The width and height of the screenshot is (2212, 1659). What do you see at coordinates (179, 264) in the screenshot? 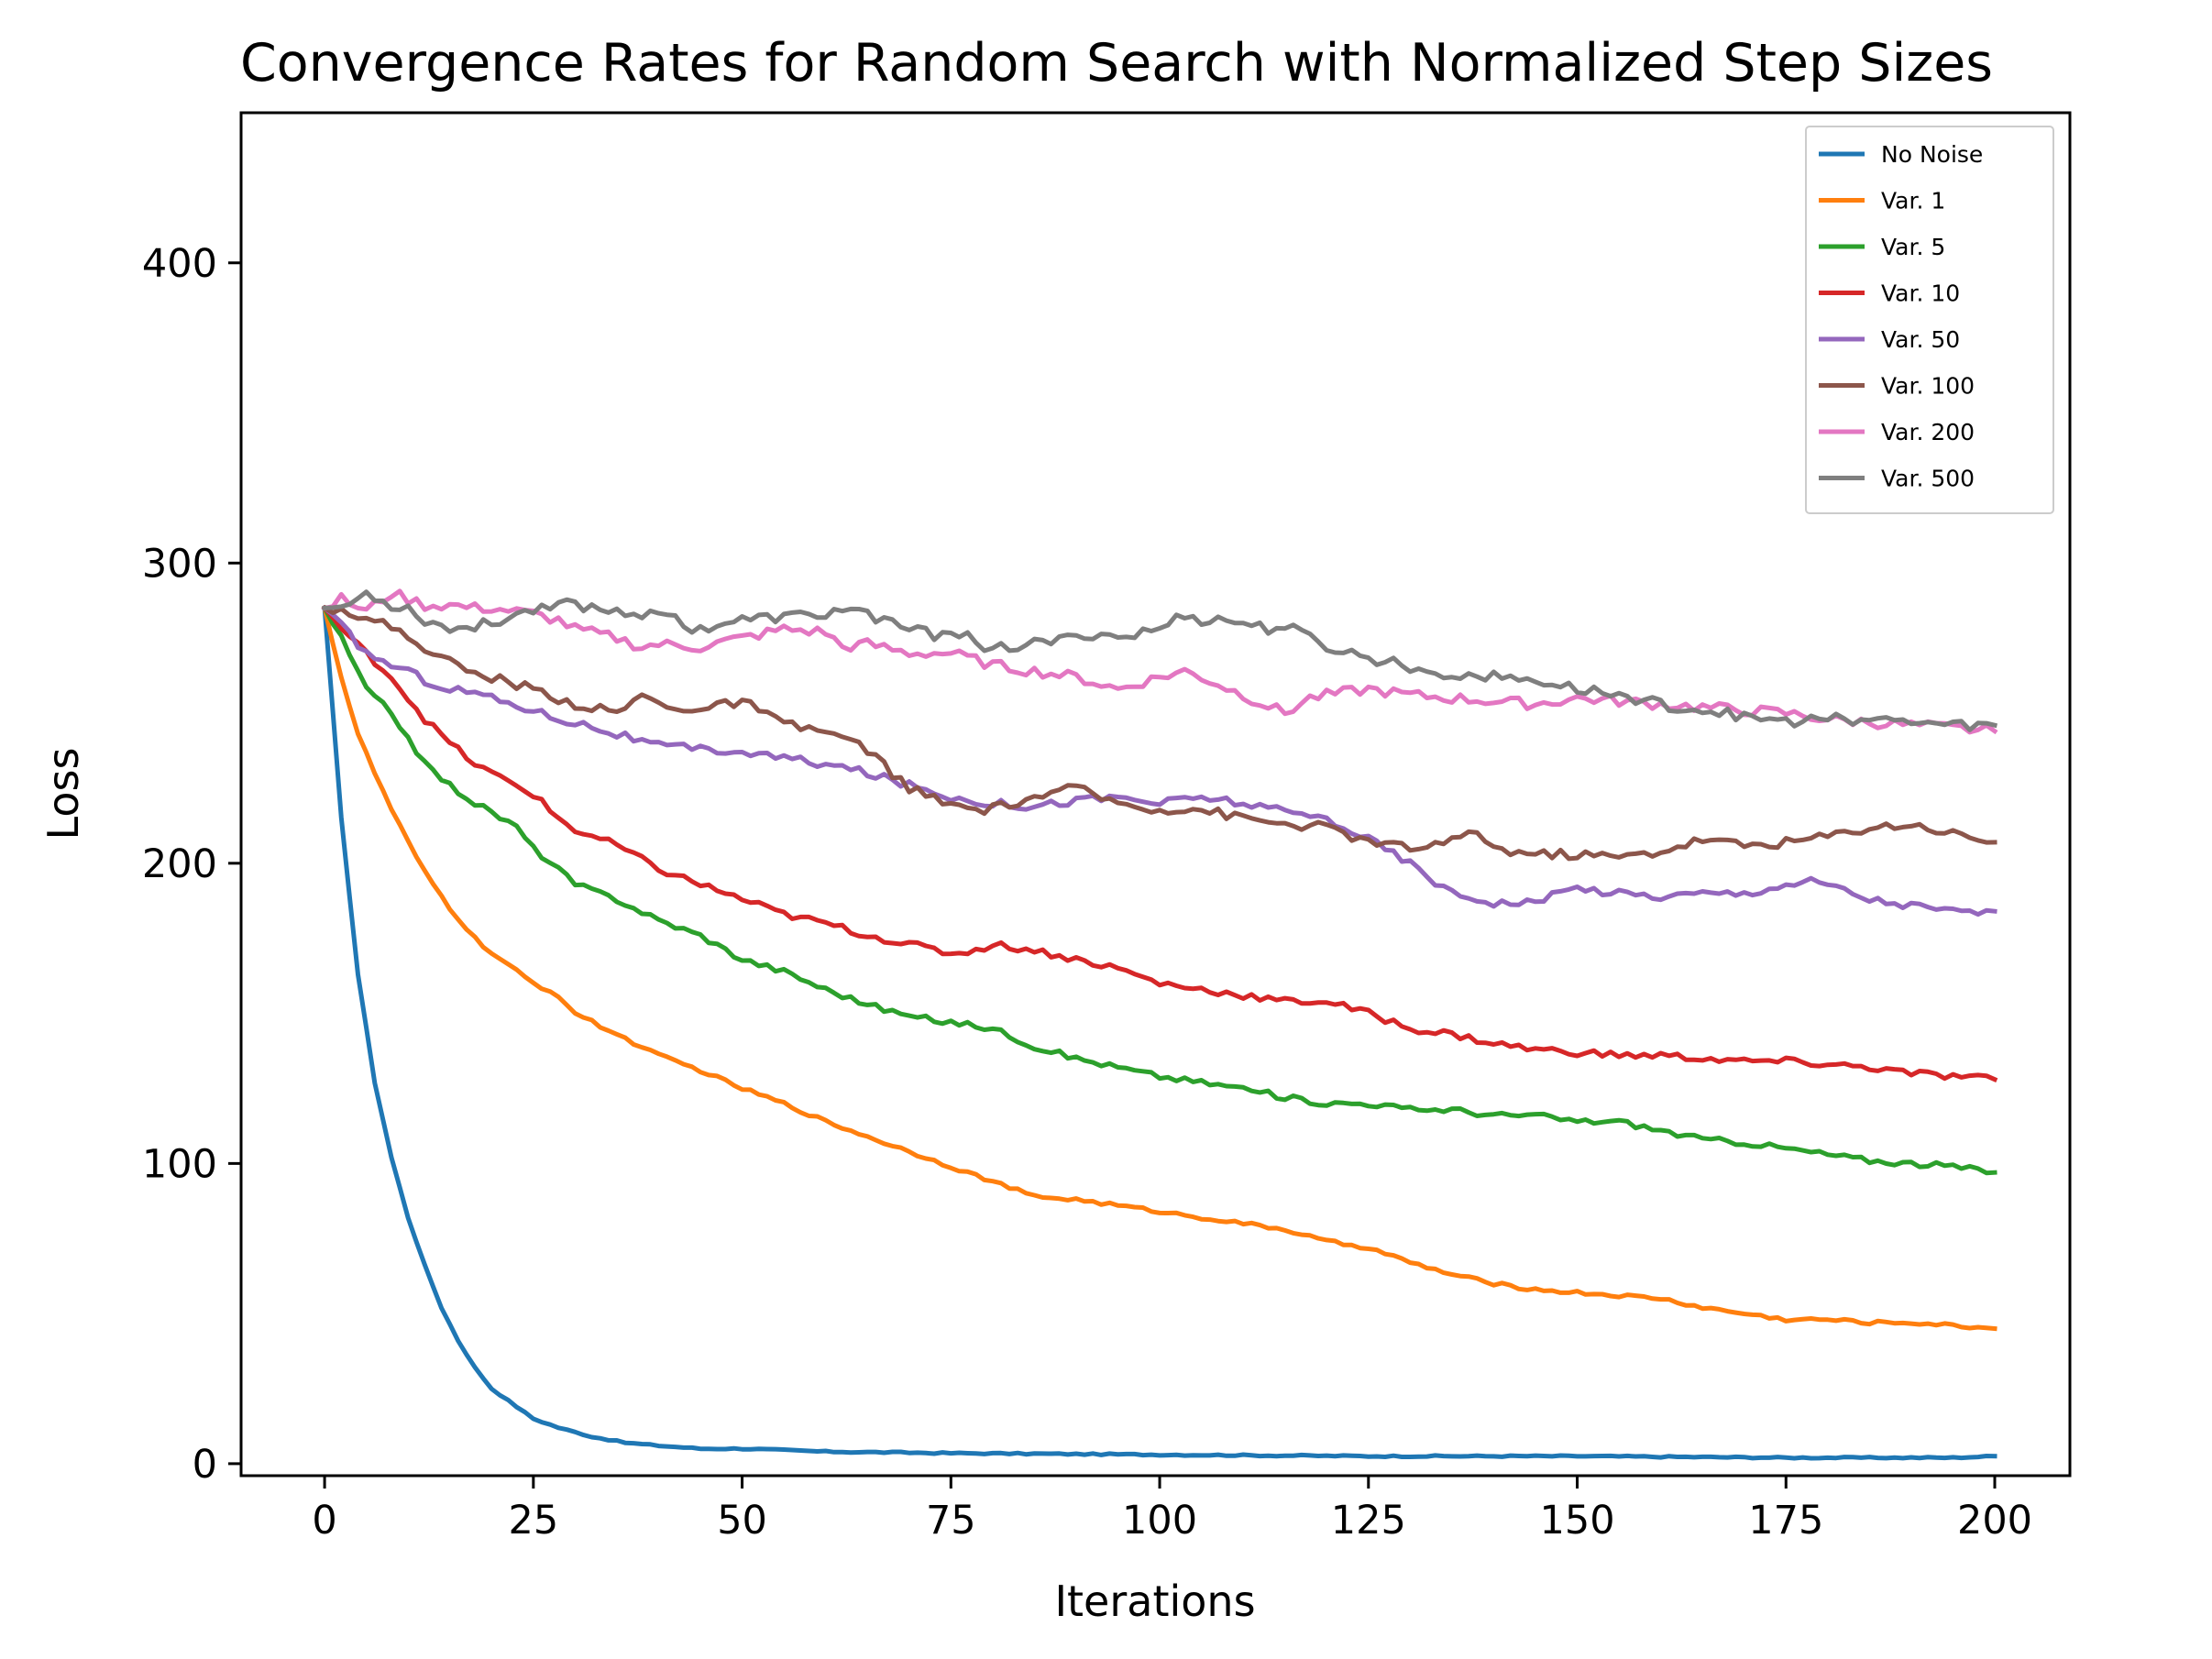
I see `y-tick-label: 400` at bounding box center [179, 264].